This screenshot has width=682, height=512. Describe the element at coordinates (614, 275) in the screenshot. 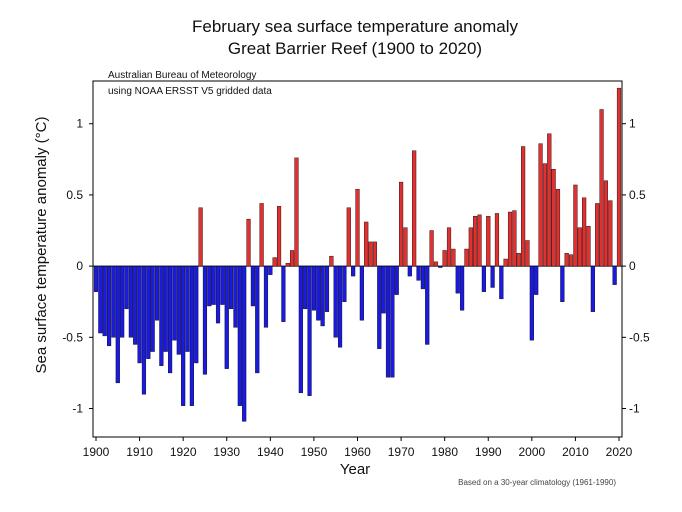

I see `bar-2019` at that location.